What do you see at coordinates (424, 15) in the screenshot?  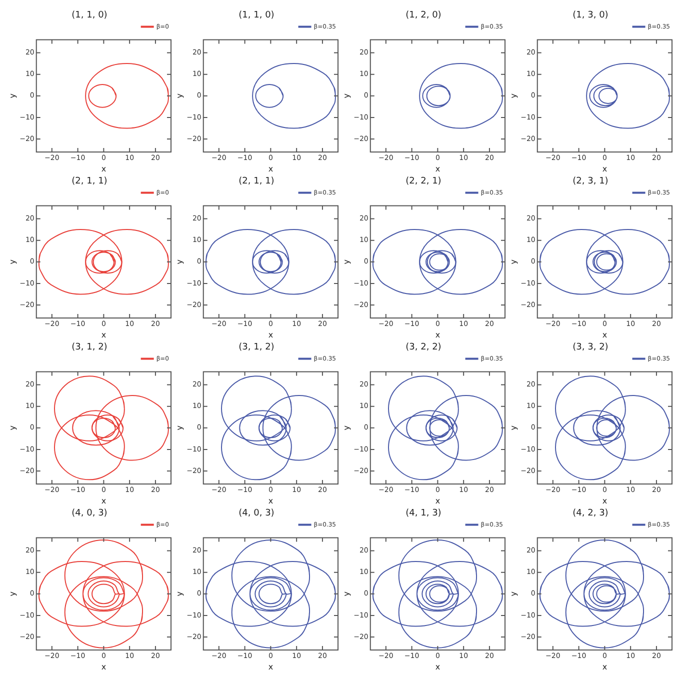 I see `chart-title: (1, 2, 0)` at bounding box center [424, 15].